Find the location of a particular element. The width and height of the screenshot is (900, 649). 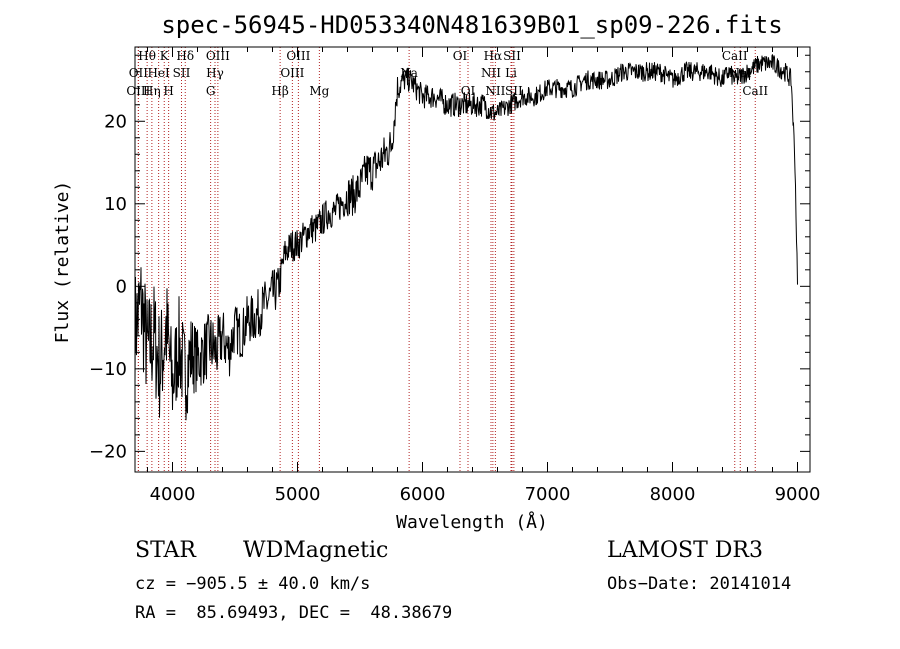

y-tick-label: 20 is located at coordinates (115, 121).